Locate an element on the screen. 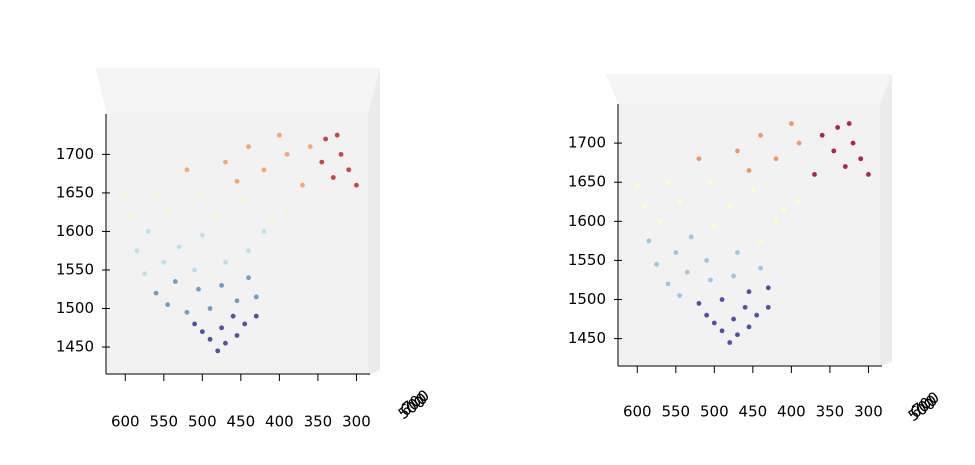 Image resolution: width=975 pixels, height=465 pixels. y-tick-label: 1450 is located at coordinates (587, 338).